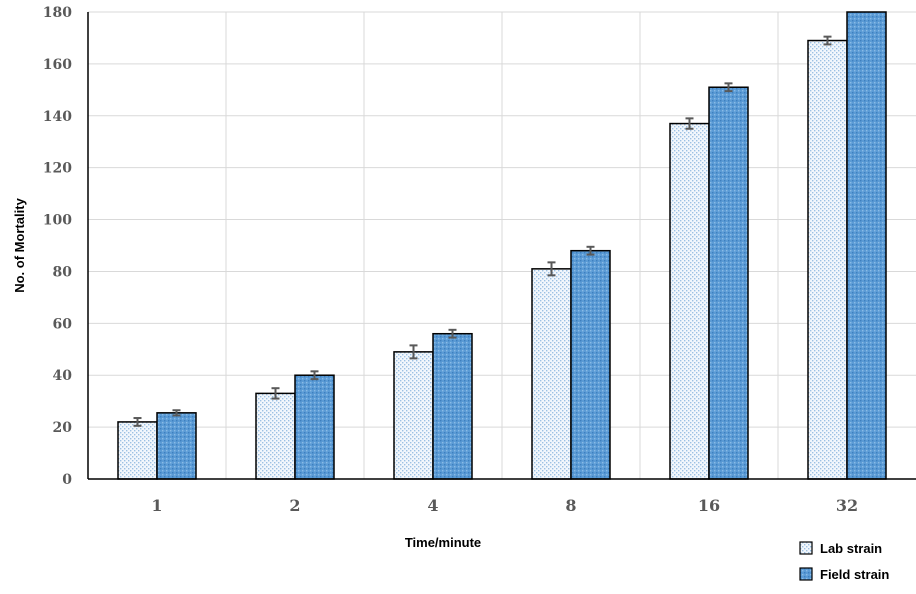  What do you see at coordinates (57, 65) in the screenshot?
I see `y-tick-label: 160` at bounding box center [57, 65].